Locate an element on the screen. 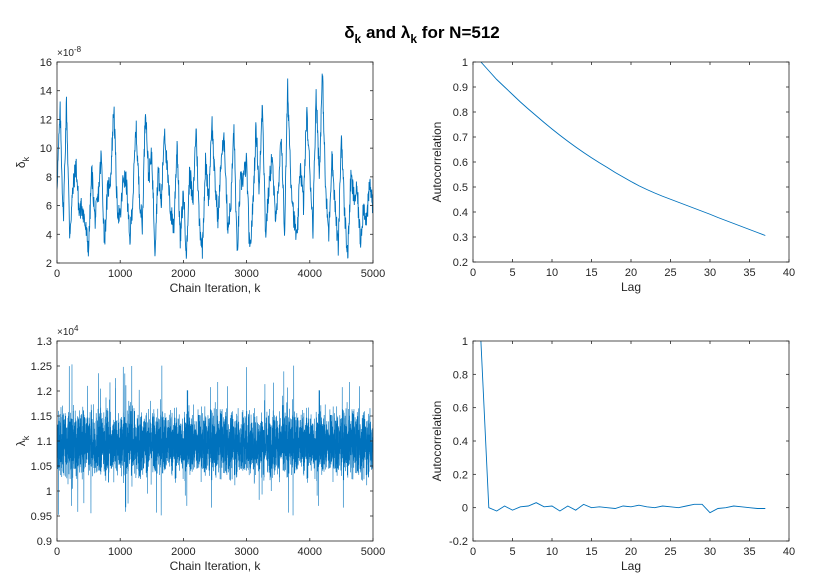  y-tick-label: 1.15 is located at coordinates (41, 417).